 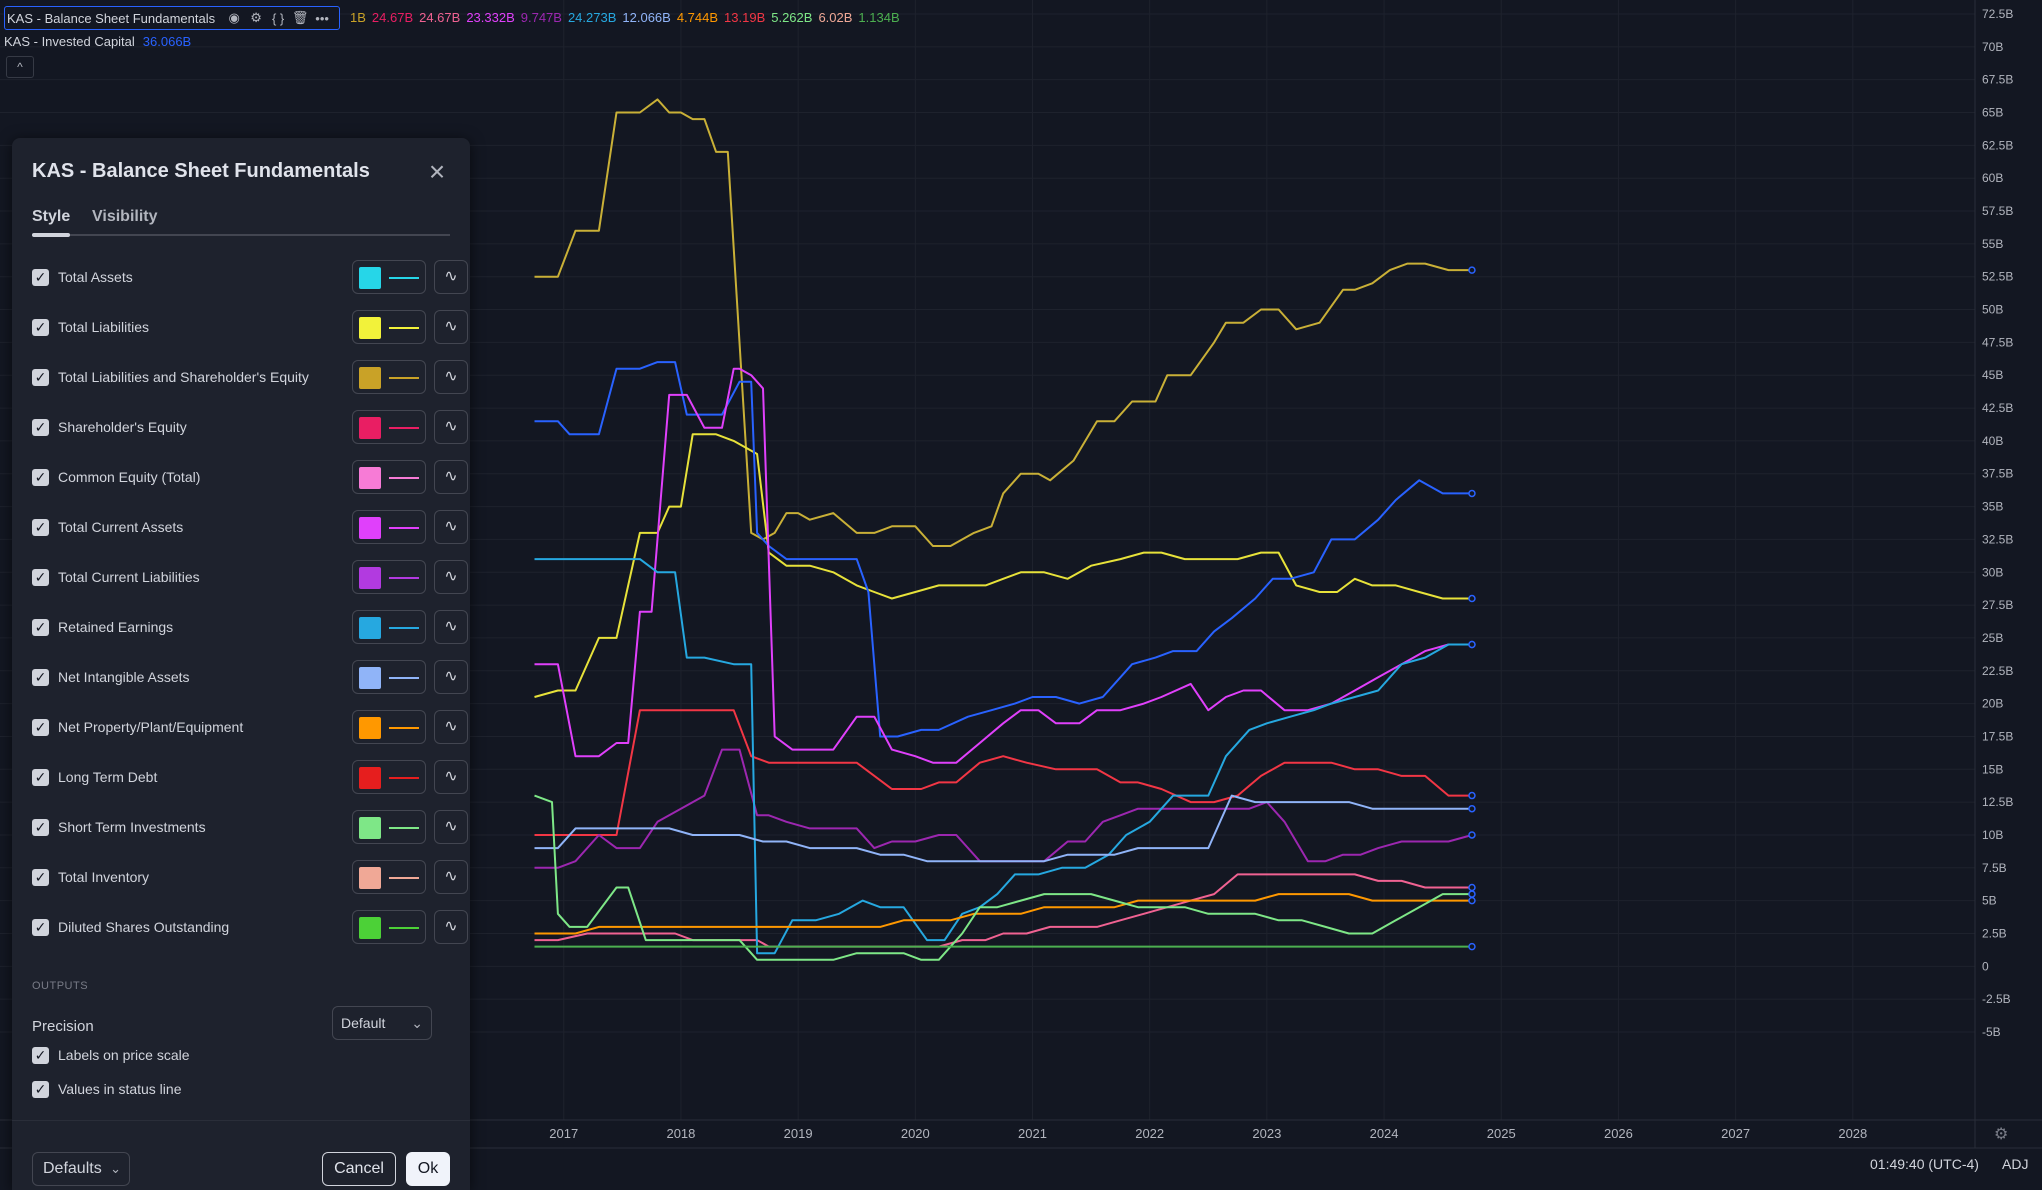 What do you see at coordinates (242, 1090) in the screenshot?
I see `values-in-status-line-row: ✓ Values in status line` at bounding box center [242, 1090].